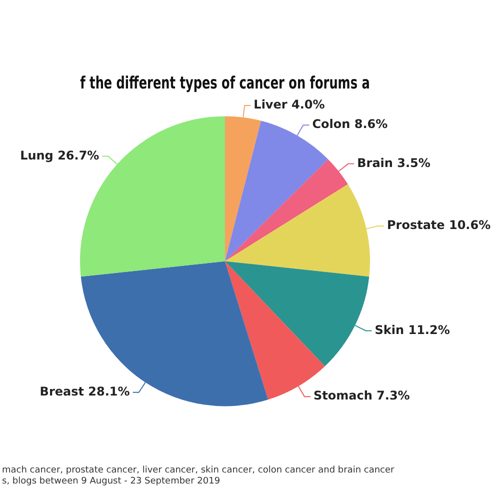 Image resolution: width=500 pixels, height=500 pixels. What do you see at coordinates (198, 470) in the screenshot?
I see `text: mach cancer, prostate cancer, liver cancer, skin cancer, colon cancer and brain cancer` at bounding box center [198, 470].